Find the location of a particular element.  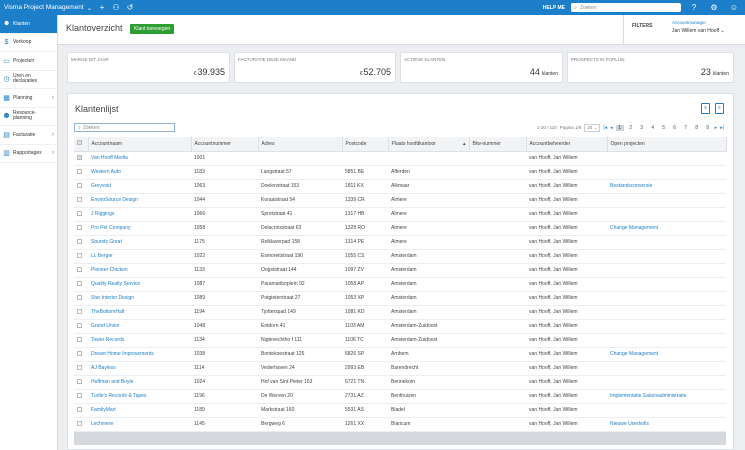

column-header: Open projecten is located at coordinates (667, 144).